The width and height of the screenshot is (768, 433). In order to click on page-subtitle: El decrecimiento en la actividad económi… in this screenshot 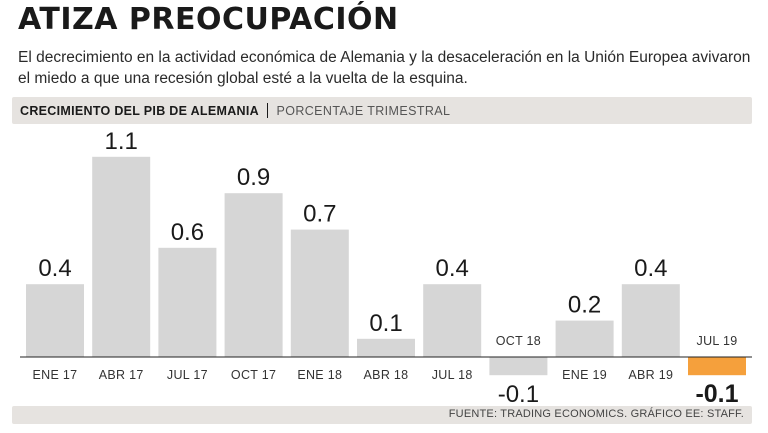, I will do `click(384, 68)`.